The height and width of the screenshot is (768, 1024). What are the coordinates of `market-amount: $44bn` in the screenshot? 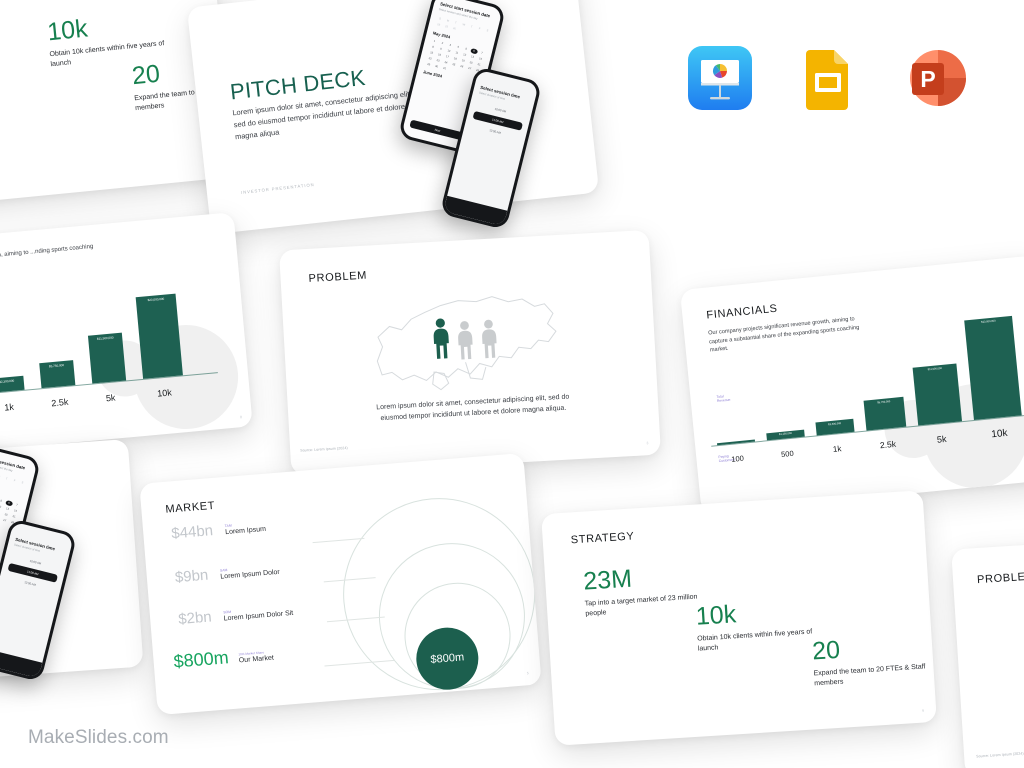 It's located at (192, 532).